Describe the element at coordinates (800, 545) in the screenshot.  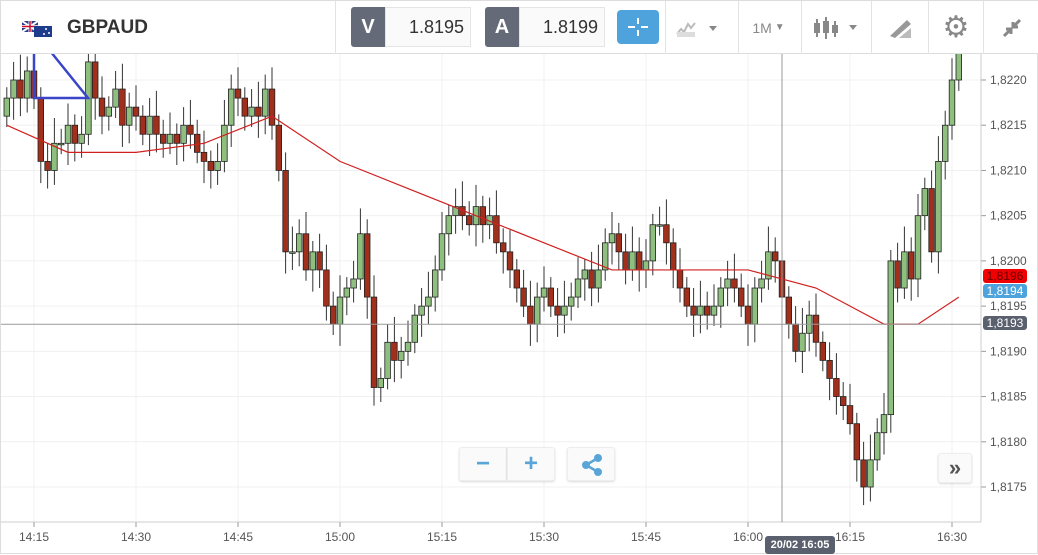
I see `cursor-time-tag: 20/02 16:05` at that location.